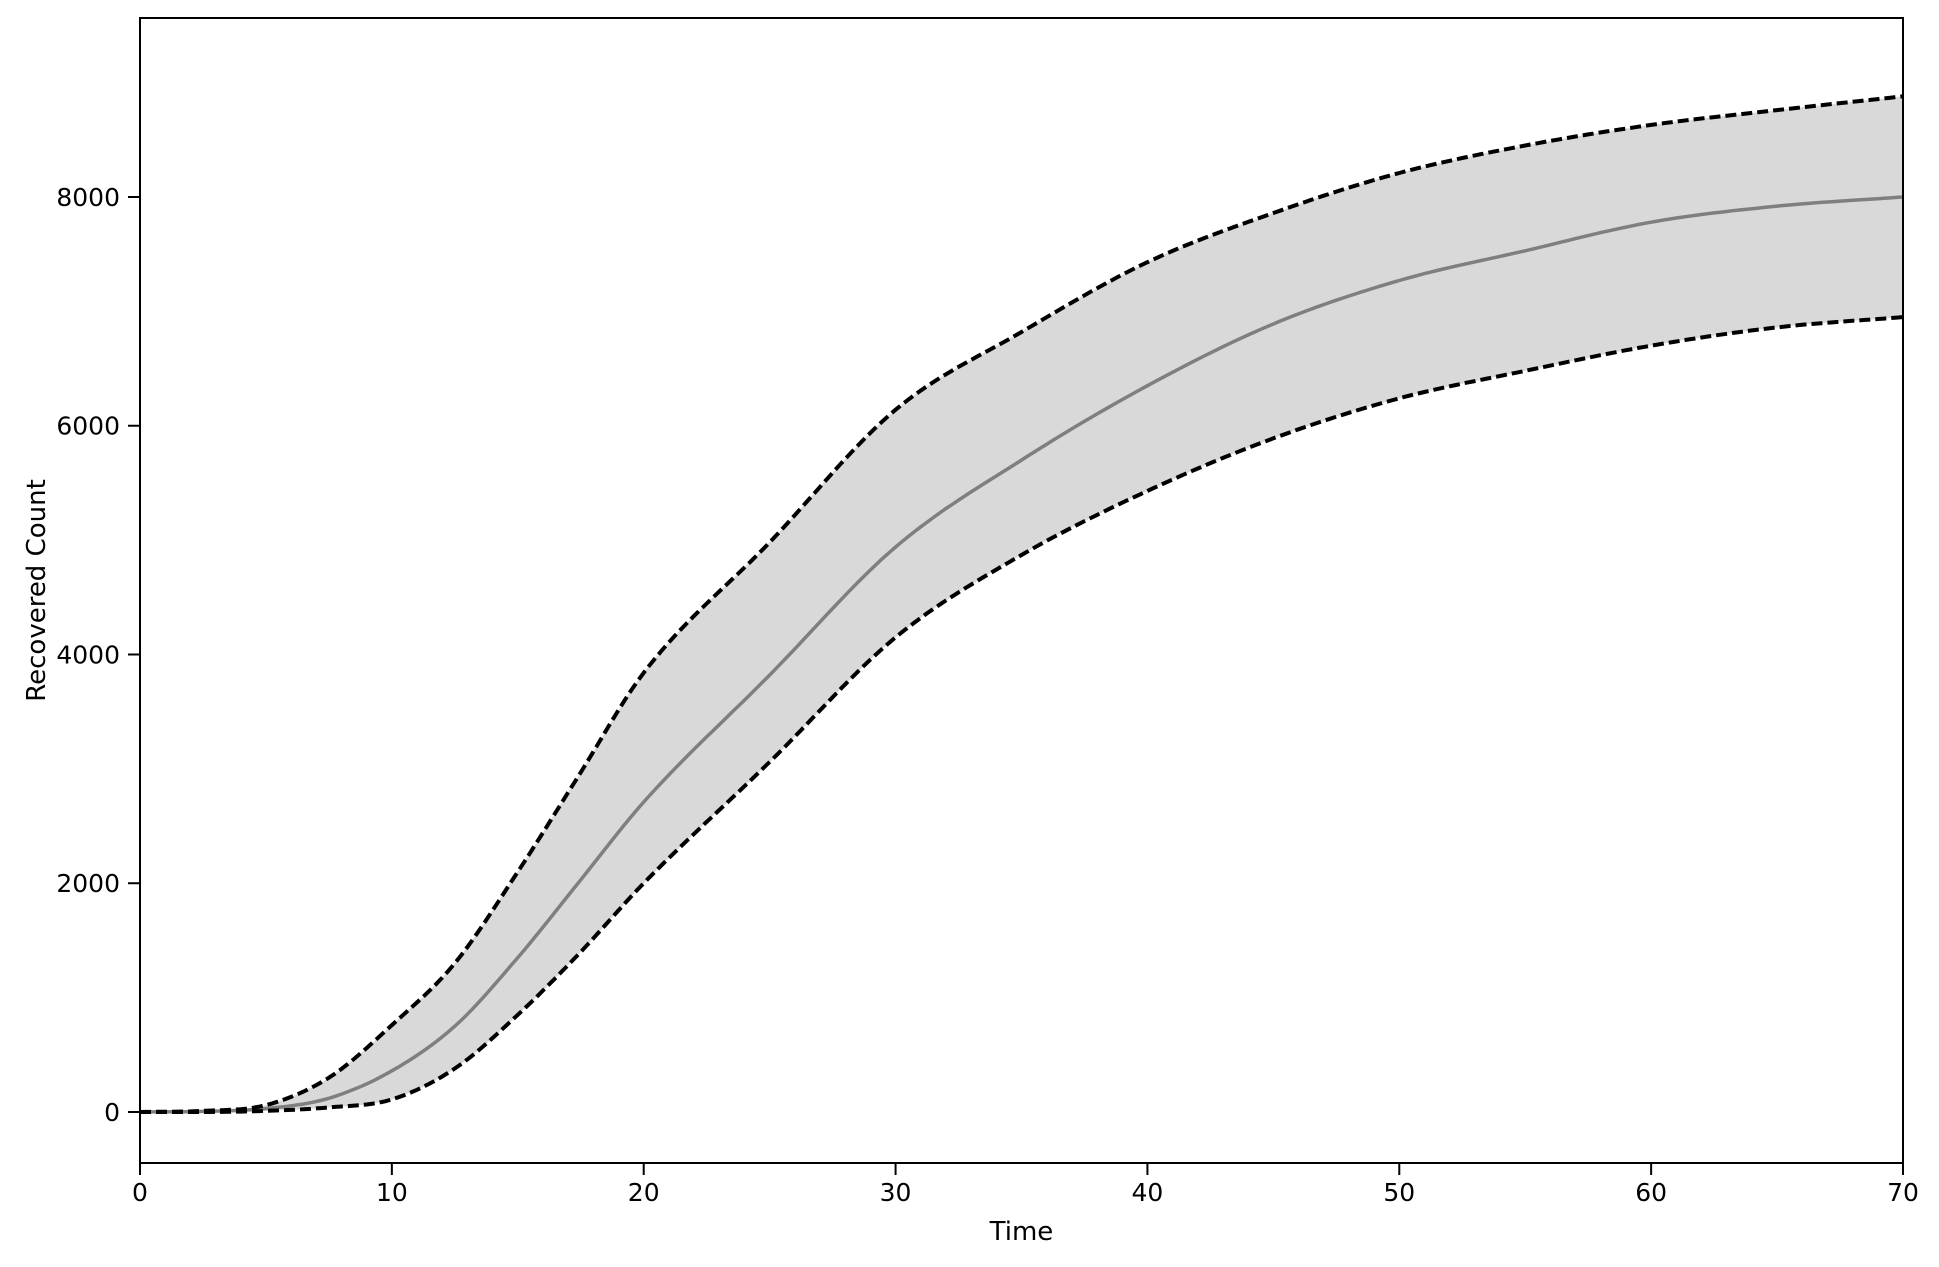 The height and width of the screenshot is (1267, 1939). Describe the element at coordinates (1651, 1192) in the screenshot. I see `x-tick-label: 60` at that location.